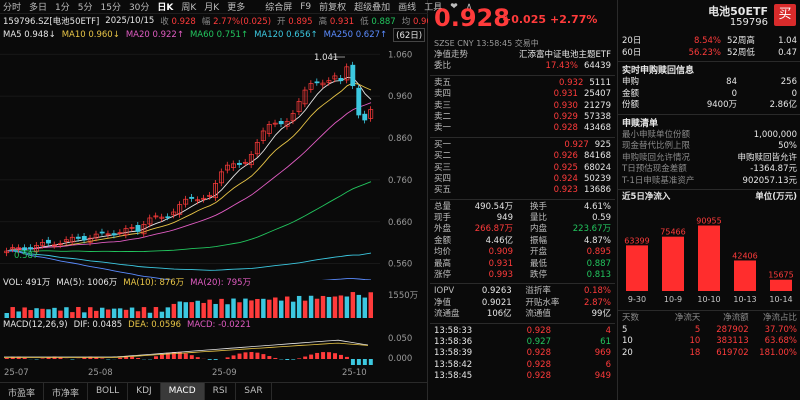  What do you see at coordinates (144, 391) in the screenshot?
I see `indicator-tab: KDJ` at bounding box center [144, 391].